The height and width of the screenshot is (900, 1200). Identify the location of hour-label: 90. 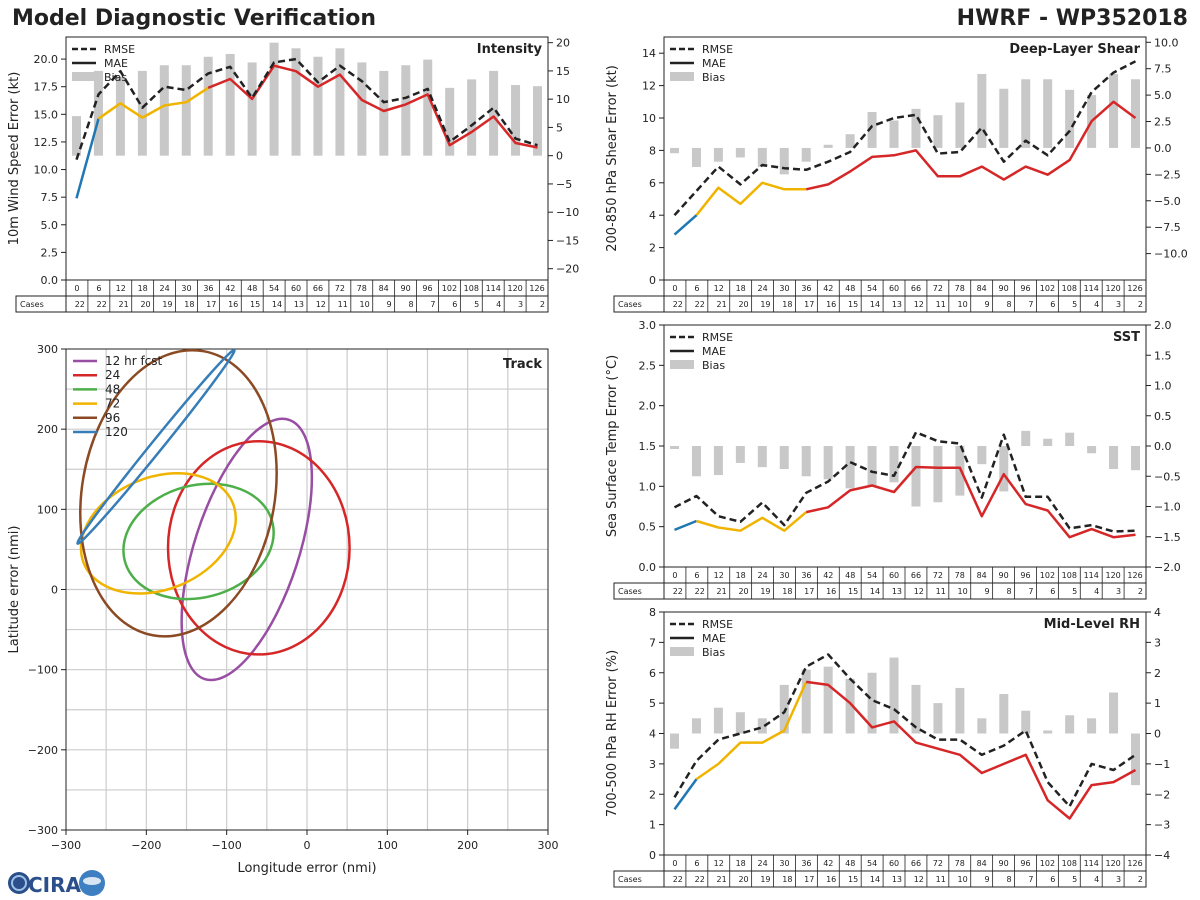
(405, 288).